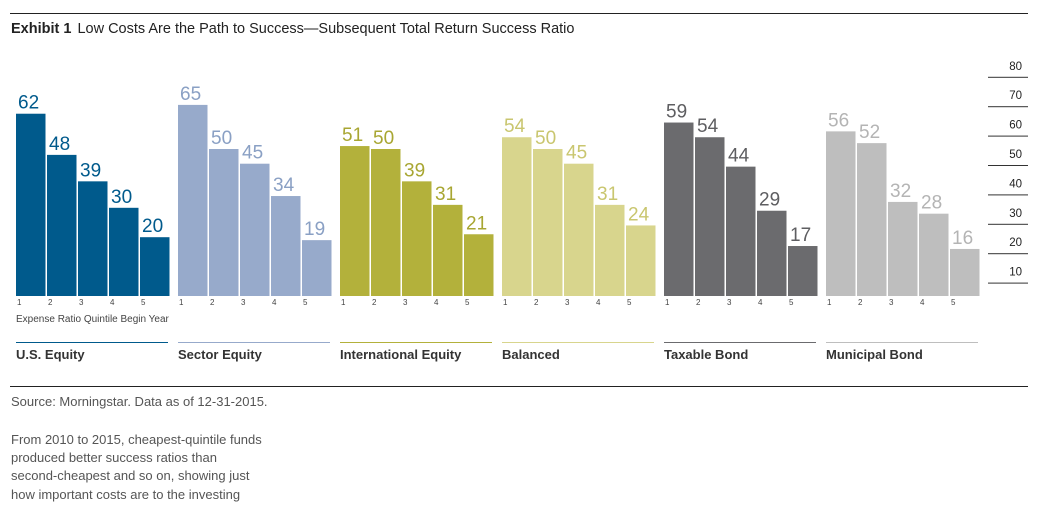 The image size is (1042, 518). What do you see at coordinates (519, 386) in the screenshot?
I see `bottom-rule` at bounding box center [519, 386].